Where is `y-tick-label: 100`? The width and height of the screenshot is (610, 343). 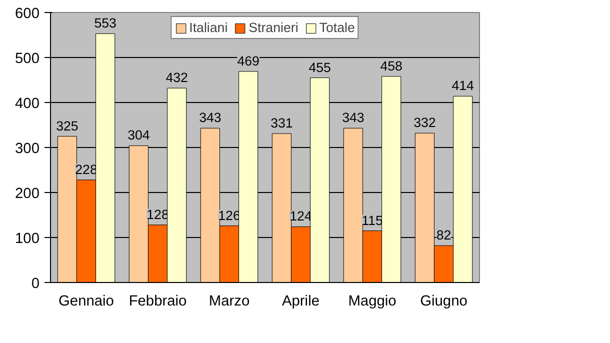
y-tick-label: 100 is located at coordinates (27, 239).